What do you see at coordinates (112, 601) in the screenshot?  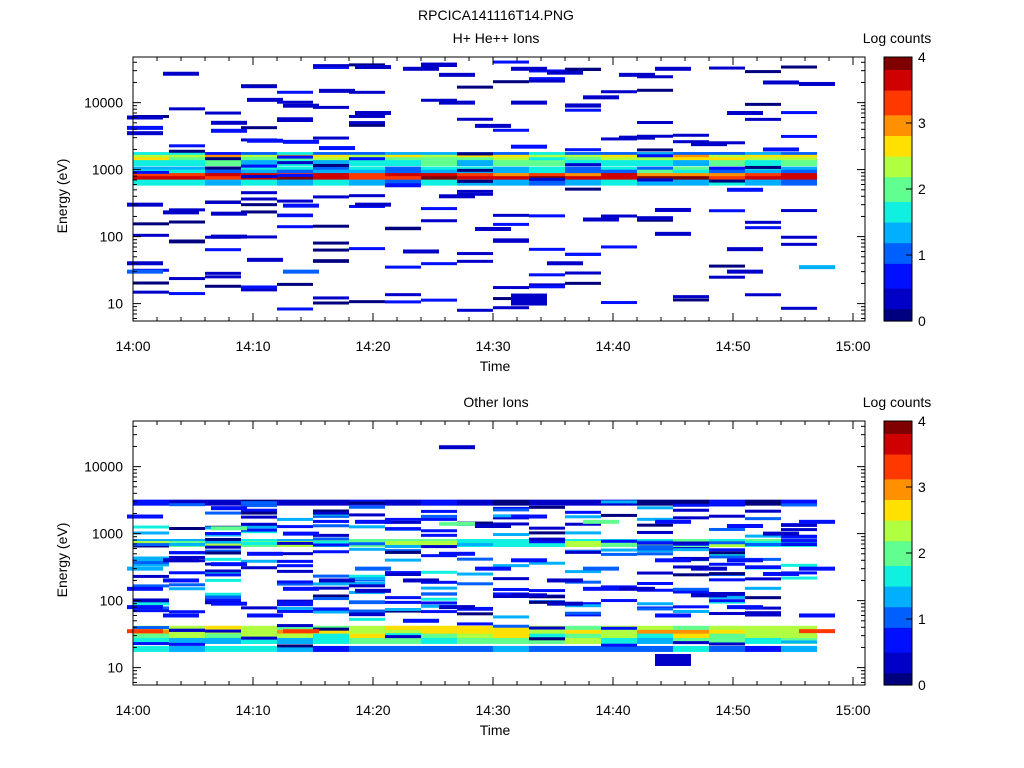 I see `y-tick-label: 100` at bounding box center [112, 601].